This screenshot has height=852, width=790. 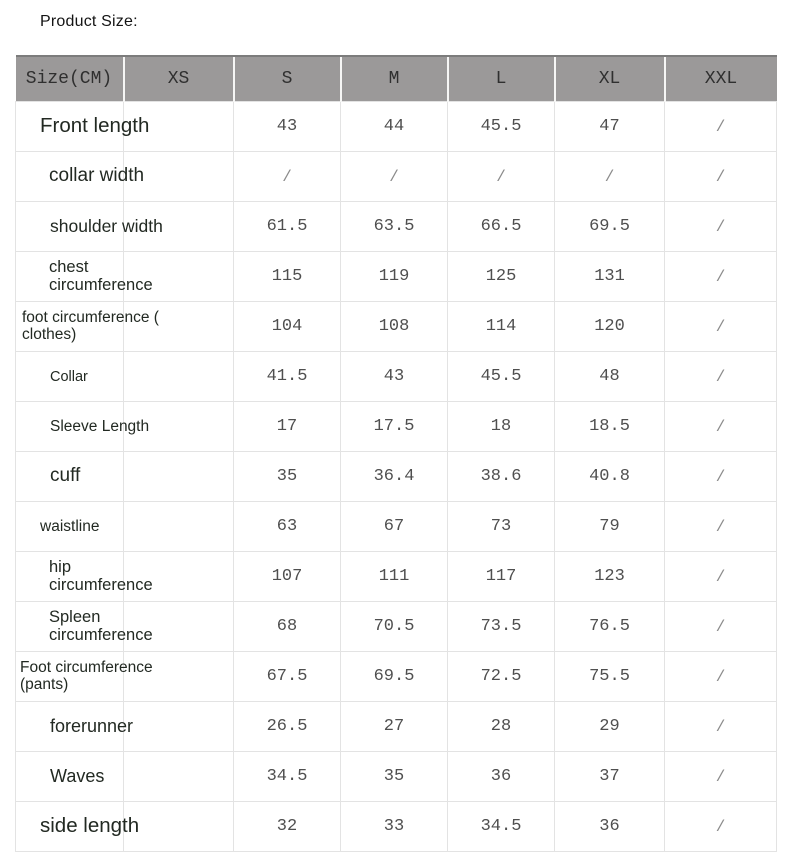 What do you see at coordinates (100, 426) in the screenshot?
I see `row-label-text: Sleeve Length` at bounding box center [100, 426].